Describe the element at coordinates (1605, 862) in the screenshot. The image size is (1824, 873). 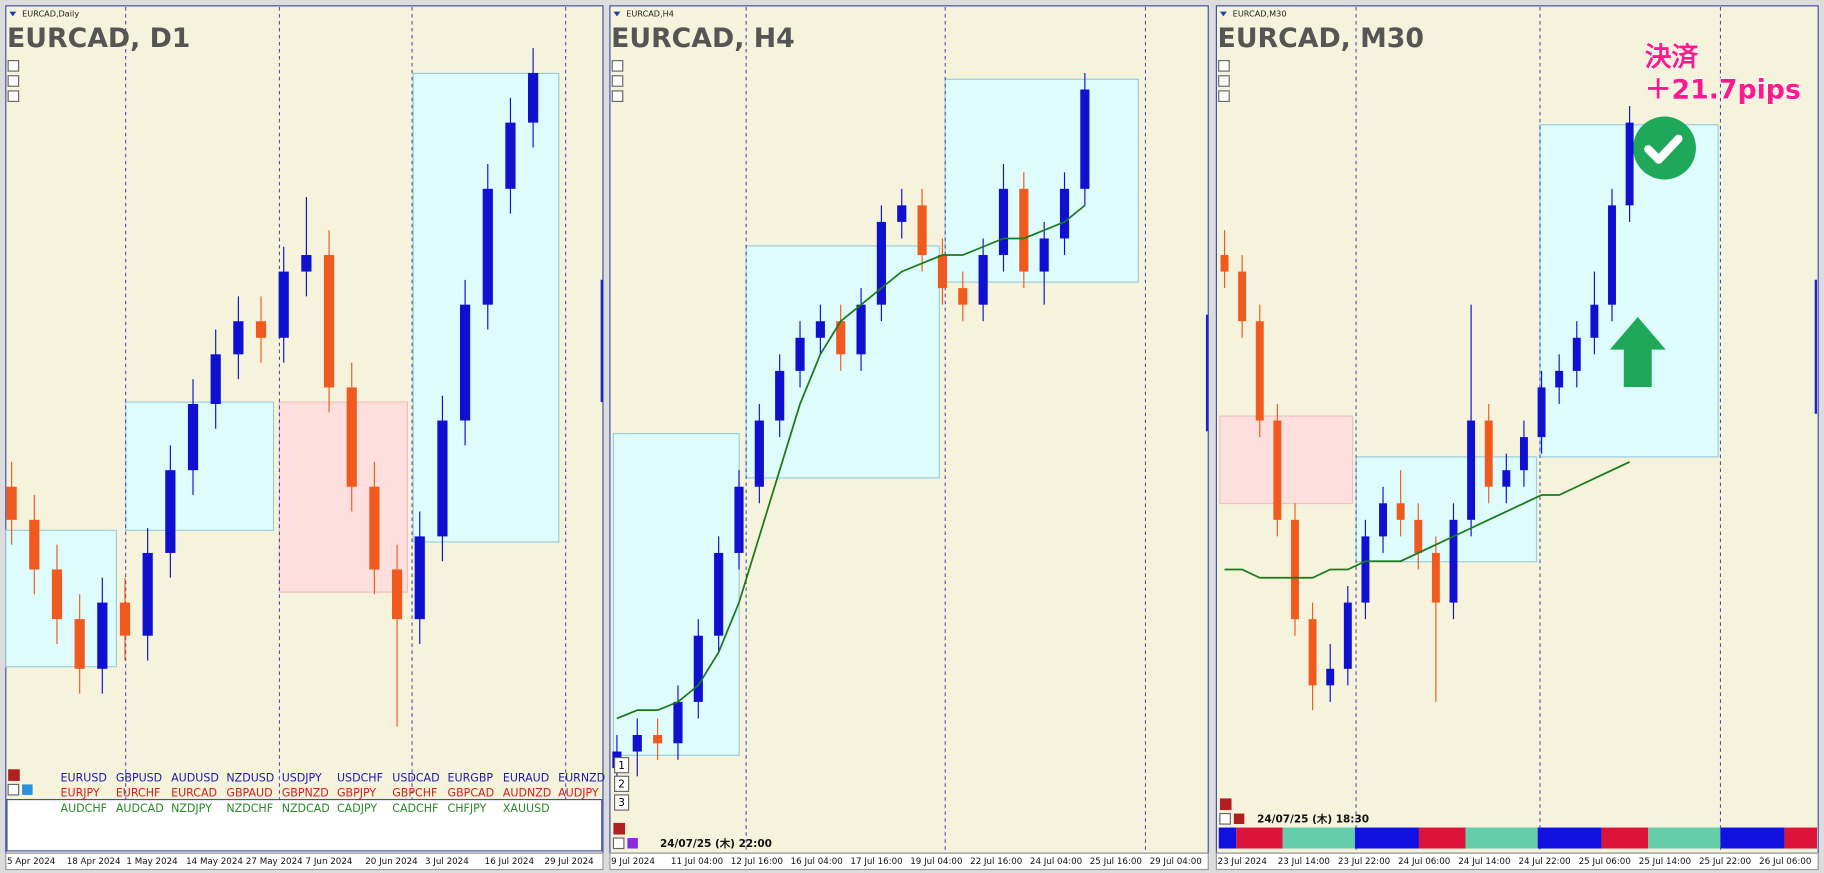
I see `x-tick-label: 25 Jul 06:00` at that location.